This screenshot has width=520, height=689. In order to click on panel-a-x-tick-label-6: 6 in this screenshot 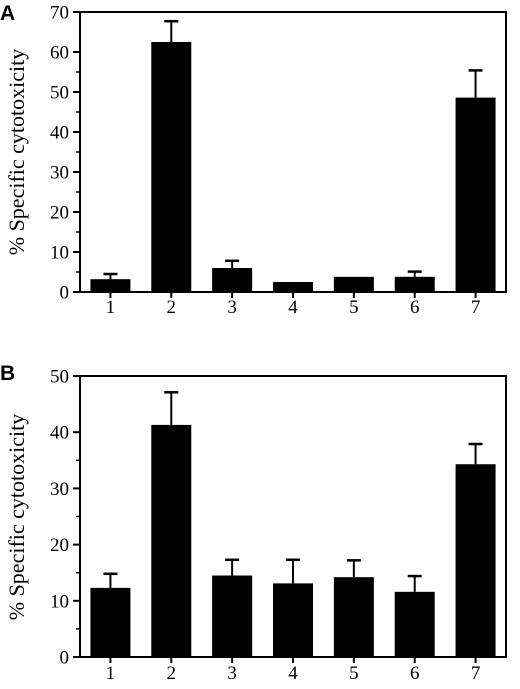, I will do `click(415, 307)`.